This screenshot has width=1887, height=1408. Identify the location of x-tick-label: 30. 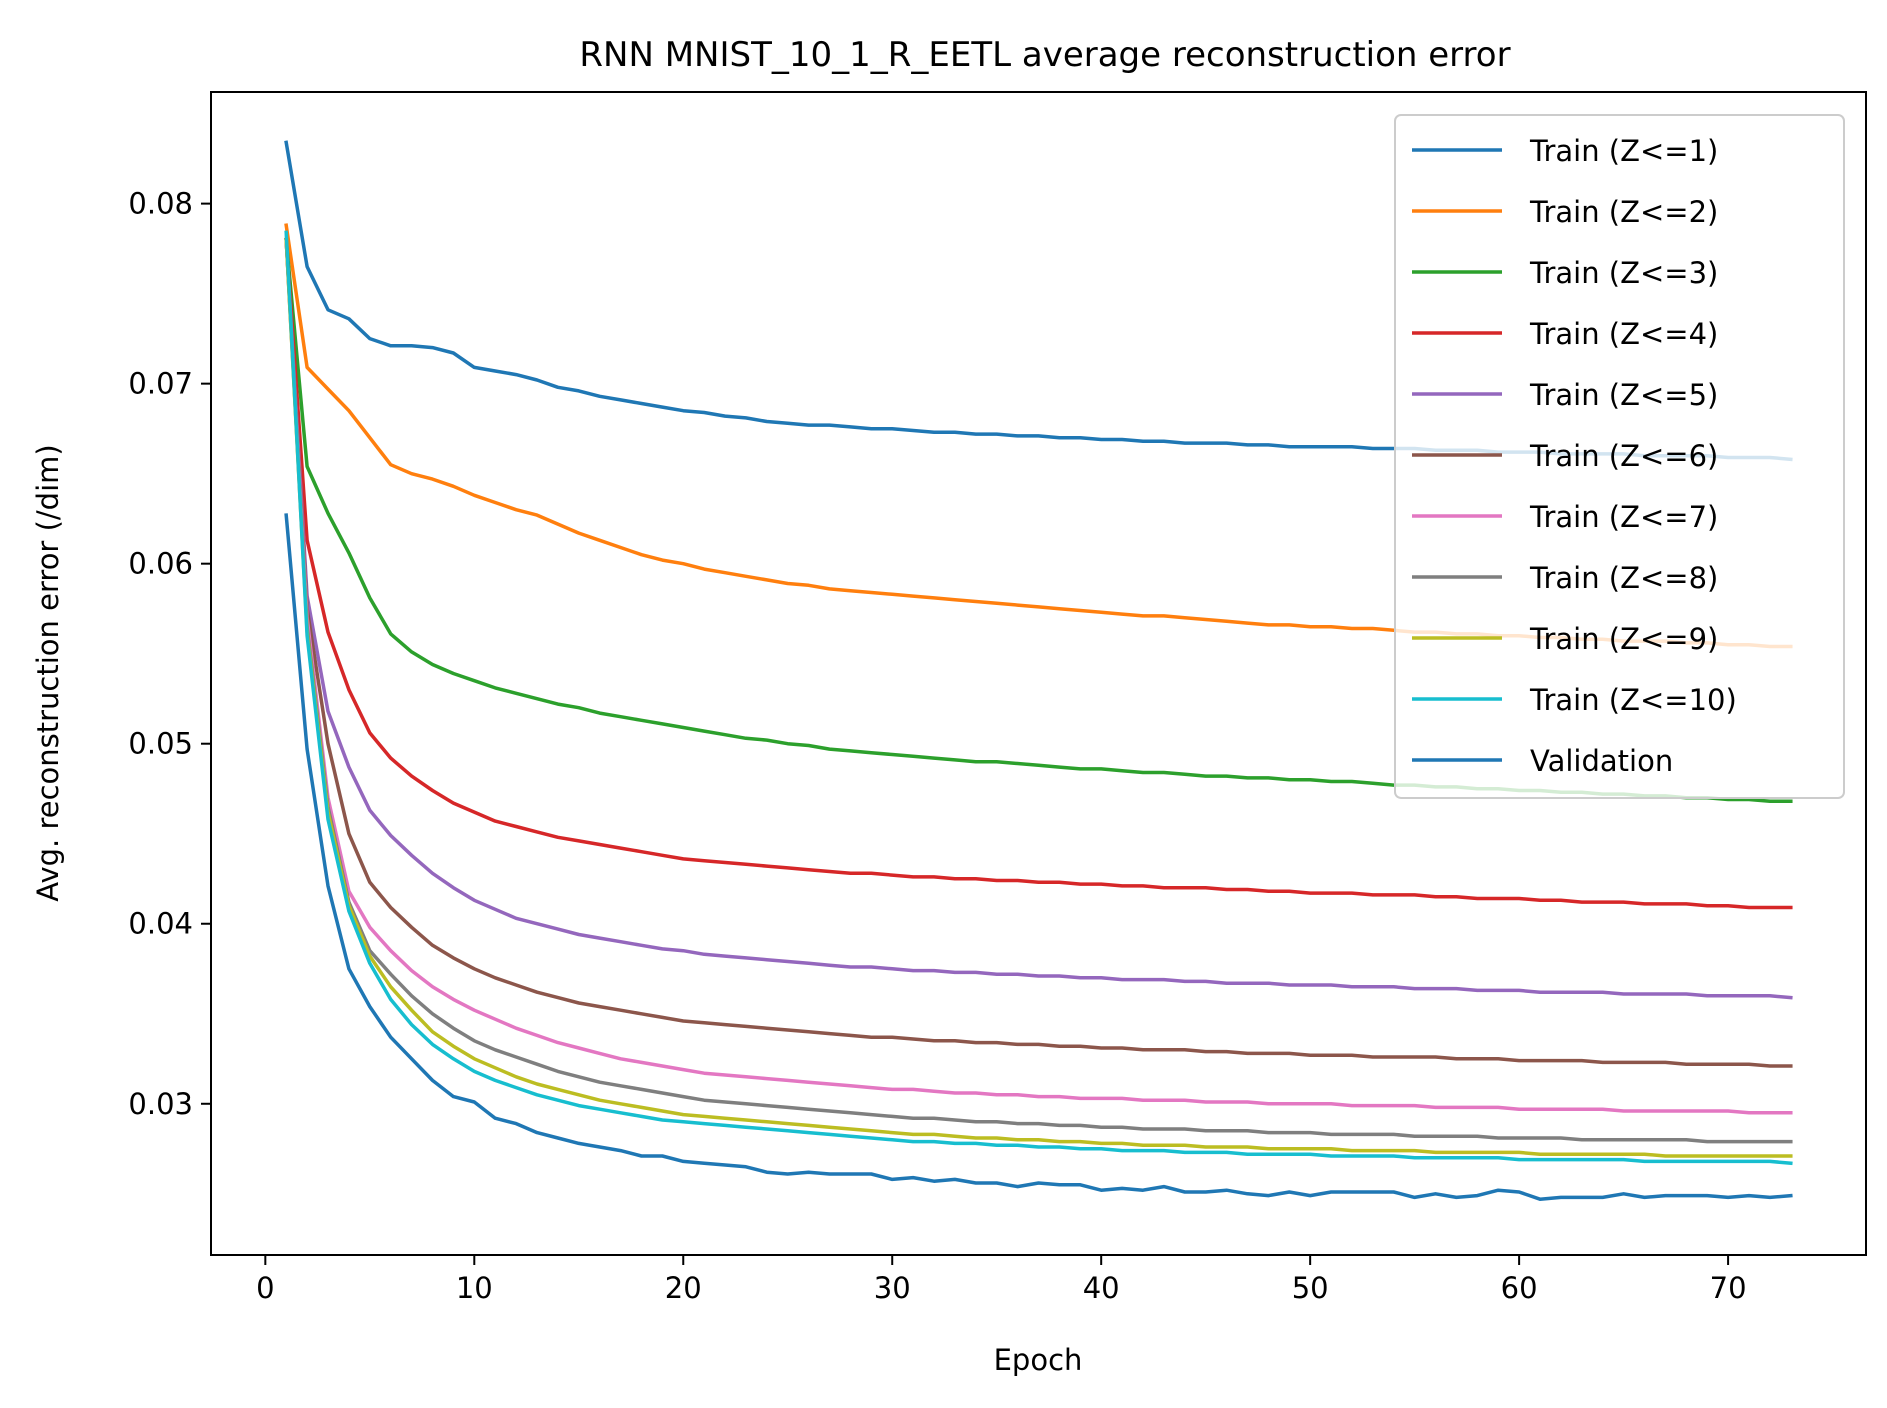
(892, 1288).